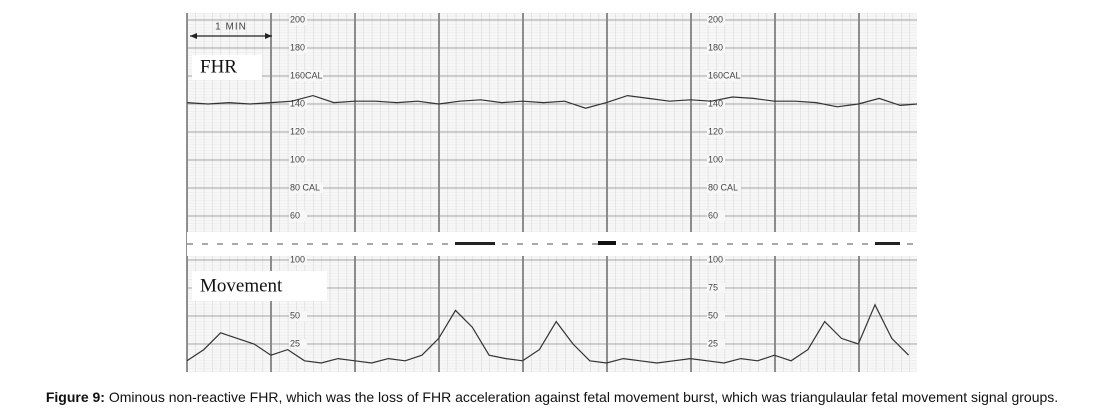  Describe the element at coordinates (218, 66) in the screenshot. I see `panel-label: FHR` at that location.